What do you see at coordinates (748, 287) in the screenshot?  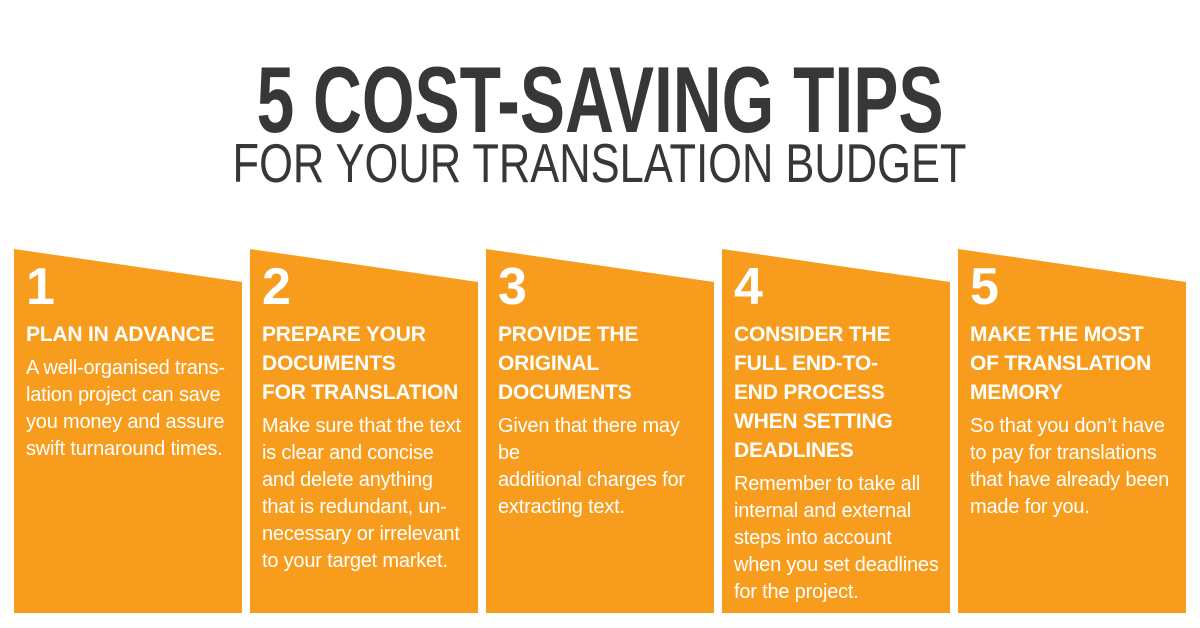 I see `tip-number: 4` at bounding box center [748, 287].